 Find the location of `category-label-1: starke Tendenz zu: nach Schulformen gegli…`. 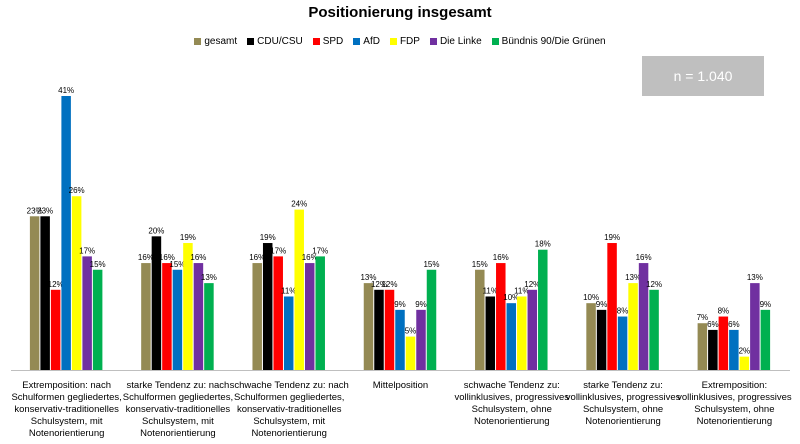

category-label-1: starke Tendenz zu: nach Schulformen gegli… is located at coordinates (178, 409).